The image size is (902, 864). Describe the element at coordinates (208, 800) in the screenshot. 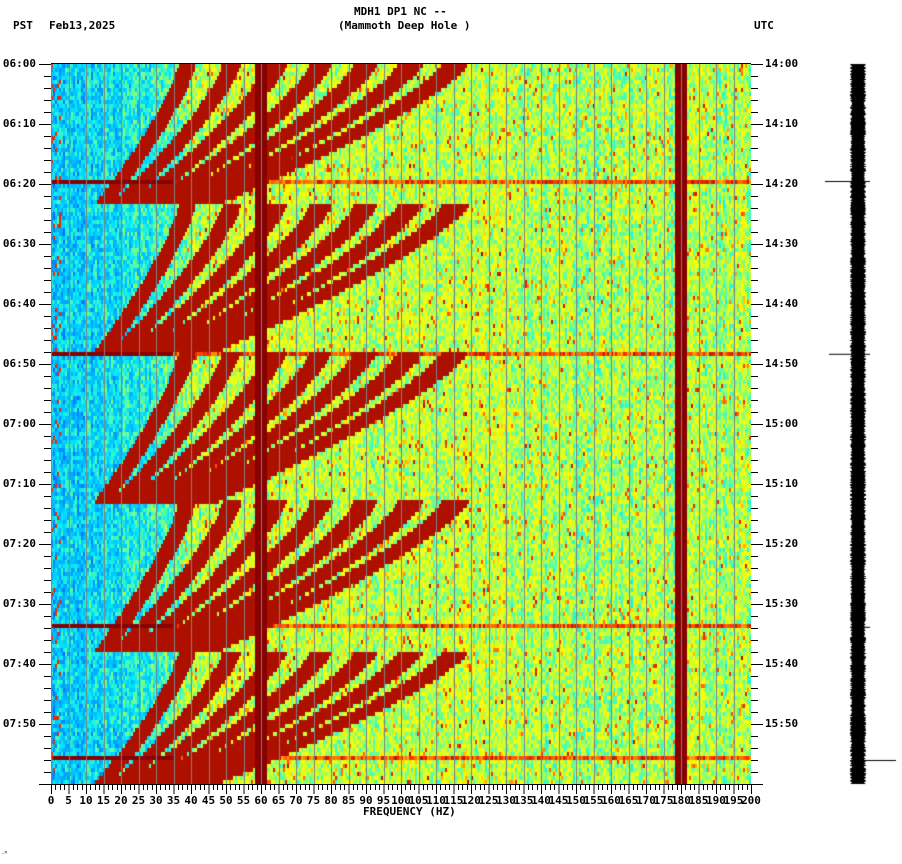

I see `frequency-tick-label: 45` at that location.